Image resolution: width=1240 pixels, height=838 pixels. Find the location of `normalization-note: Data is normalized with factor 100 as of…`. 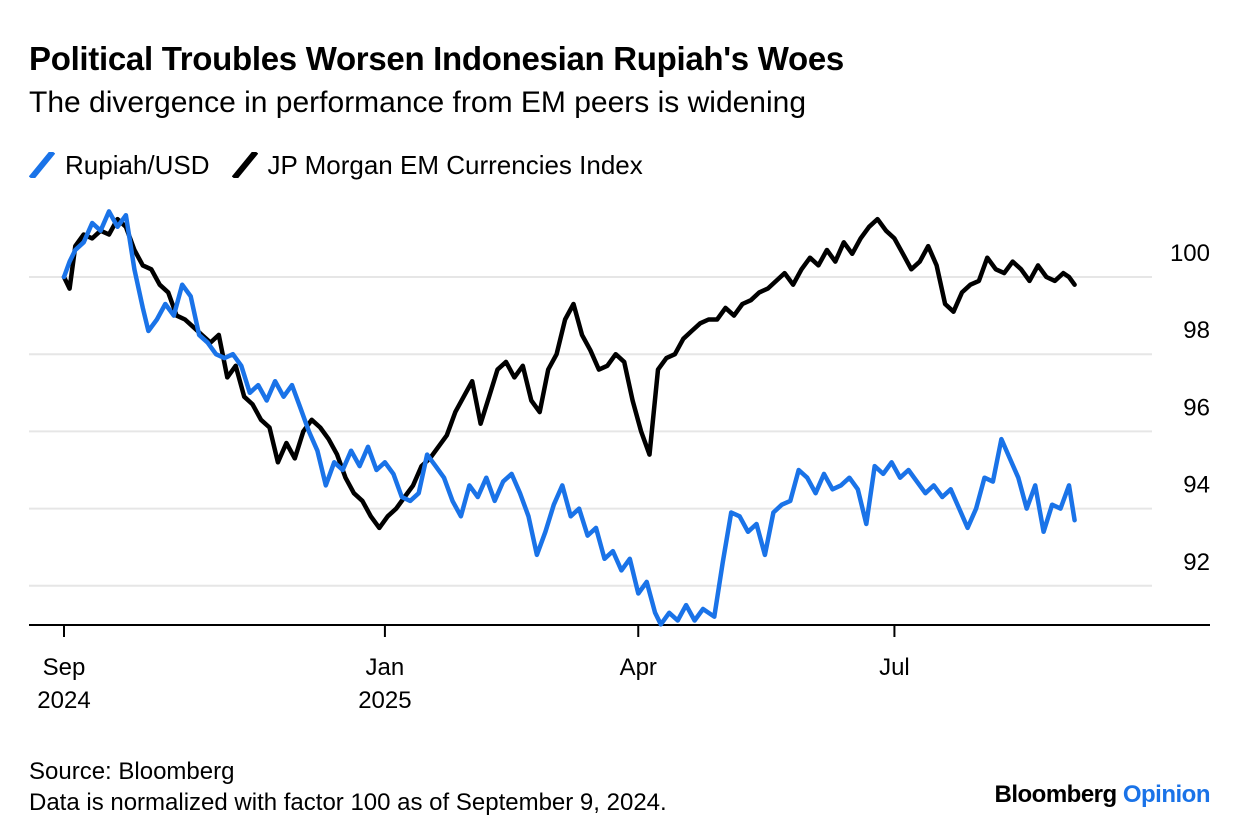

normalization-note: Data is normalized with factor 100 as of… is located at coordinates (348, 802).